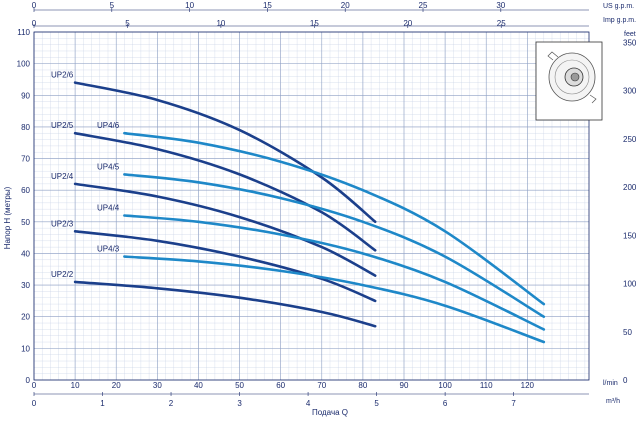  What do you see at coordinates (618, 6) in the screenshot?
I see `usgpm-axis-unit: US g.p.m.` at bounding box center [618, 6].